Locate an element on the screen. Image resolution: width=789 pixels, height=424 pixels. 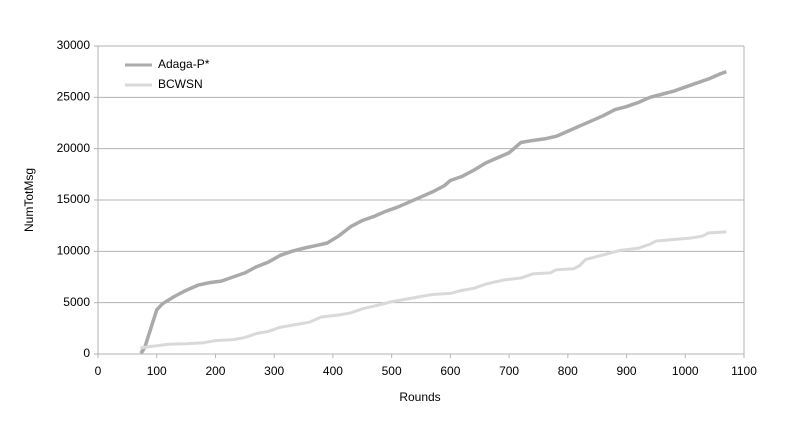
y-tick-label: 5000 is located at coordinates (76, 302).